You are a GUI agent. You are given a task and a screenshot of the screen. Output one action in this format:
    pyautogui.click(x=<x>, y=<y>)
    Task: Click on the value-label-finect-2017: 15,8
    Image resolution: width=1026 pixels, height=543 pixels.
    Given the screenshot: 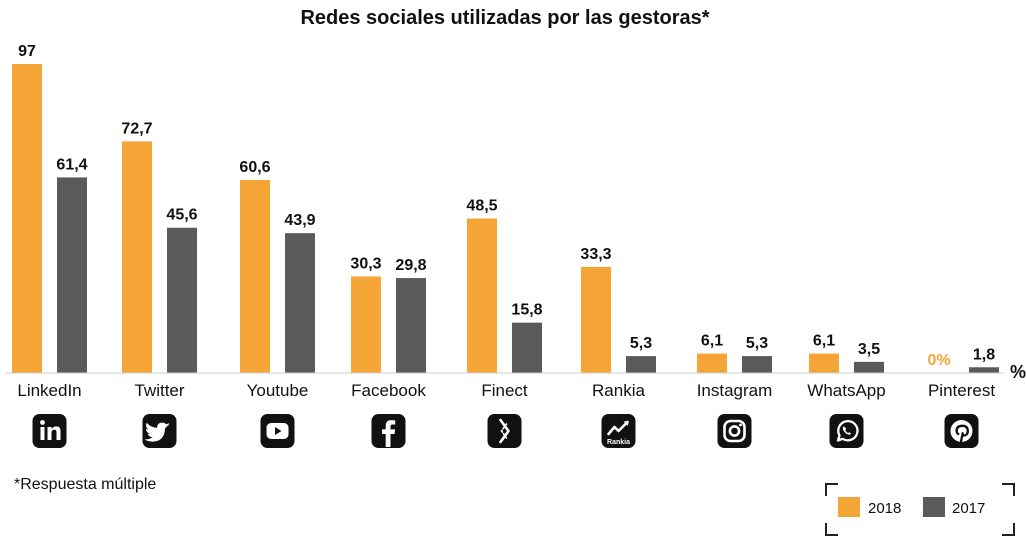 What is the action you would take?
    pyautogui.click(x=526, y=310)
    